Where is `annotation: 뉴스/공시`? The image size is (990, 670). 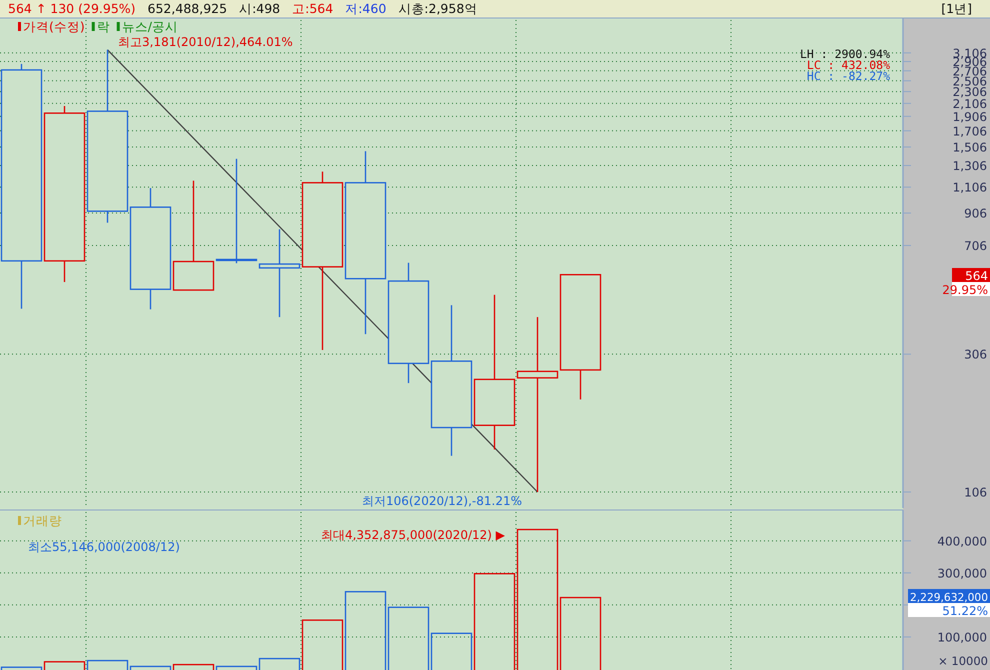
annotation: 뉴스/공시 is located at coordinates (150, 26).